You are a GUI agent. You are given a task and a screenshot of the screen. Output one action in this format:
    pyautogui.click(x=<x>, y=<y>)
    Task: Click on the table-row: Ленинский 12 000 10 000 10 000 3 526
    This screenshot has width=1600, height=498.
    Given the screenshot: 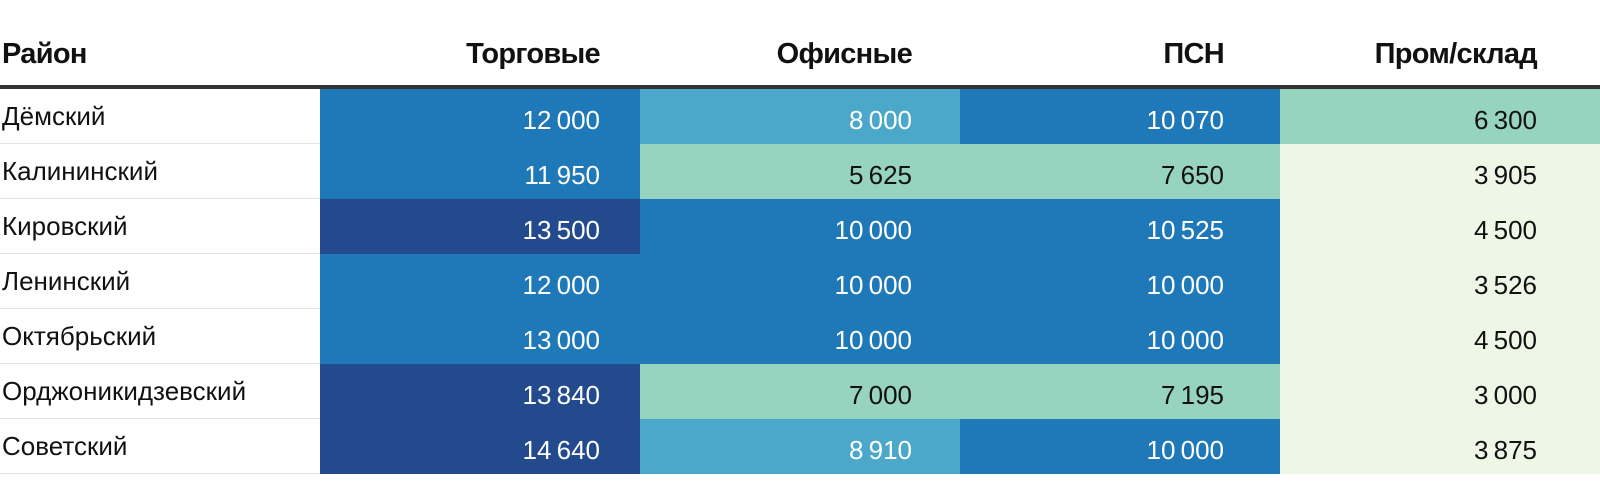 What is the action you would take?
    pyautogui.click(x=800, y=281)
    